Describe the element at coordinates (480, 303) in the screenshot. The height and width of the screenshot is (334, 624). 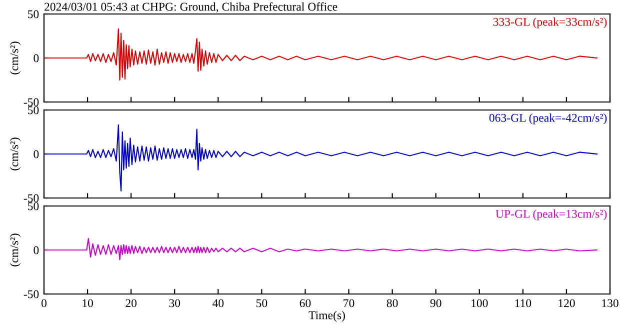
I see `x-tick-label: 100` at that location.